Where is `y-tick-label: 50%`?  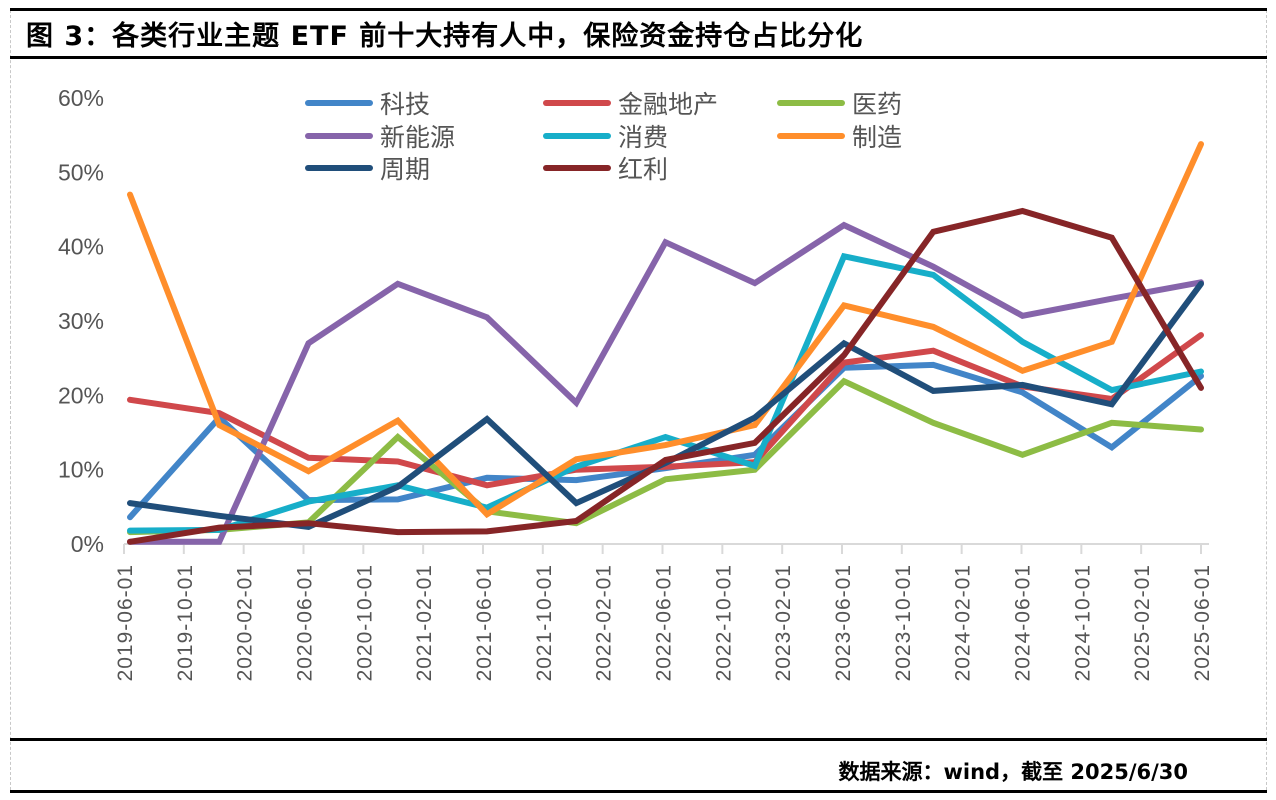
y-tick-label: 50% is located at coordinates (81, 172).